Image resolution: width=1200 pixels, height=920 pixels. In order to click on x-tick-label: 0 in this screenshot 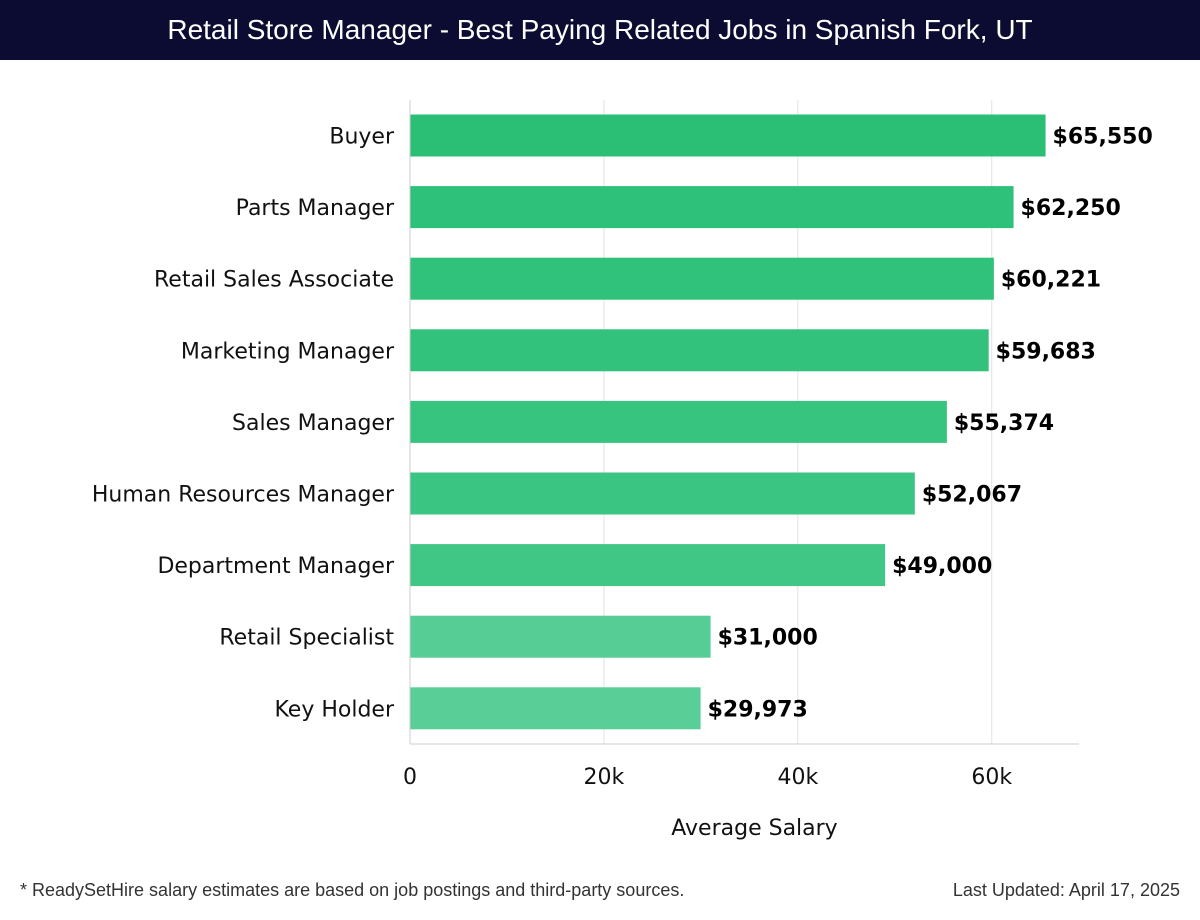, I will do `click(410, 777)`.